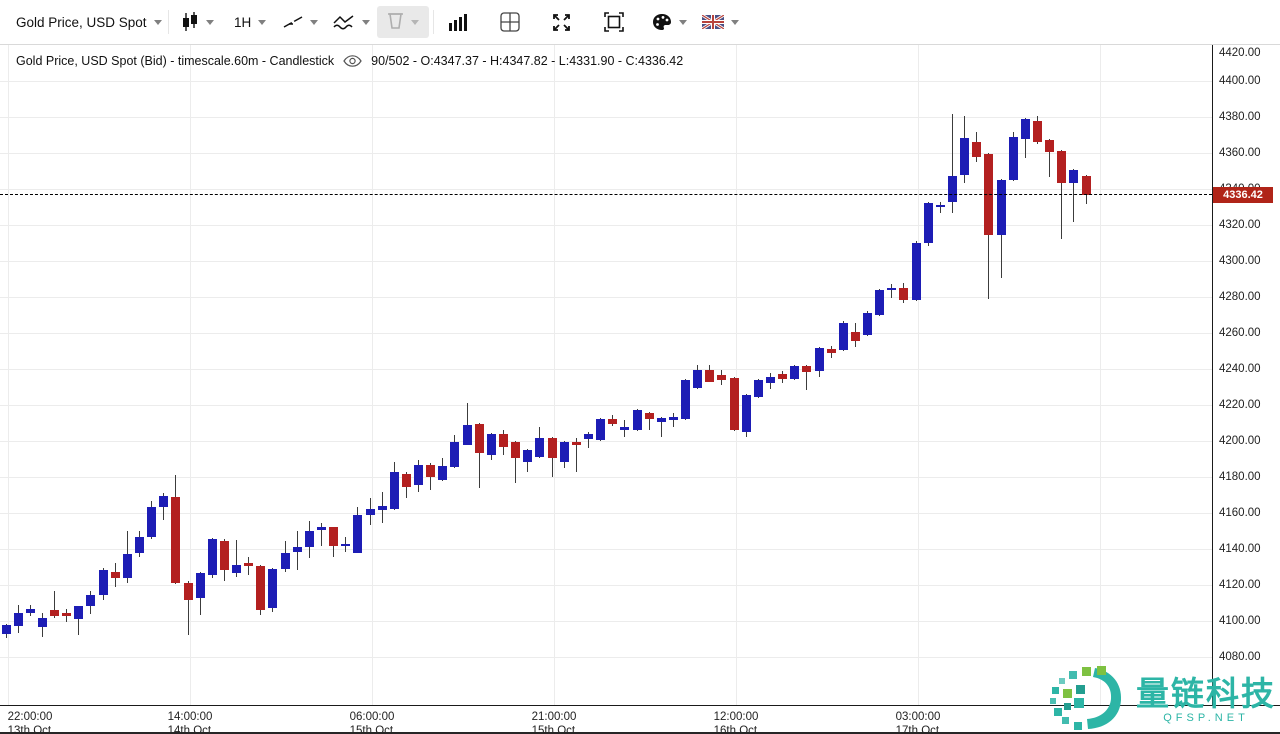  Describe the element at coordinates (1240, 513) in the screenshot. I see `price-tick-label: 4160.00` at that location.